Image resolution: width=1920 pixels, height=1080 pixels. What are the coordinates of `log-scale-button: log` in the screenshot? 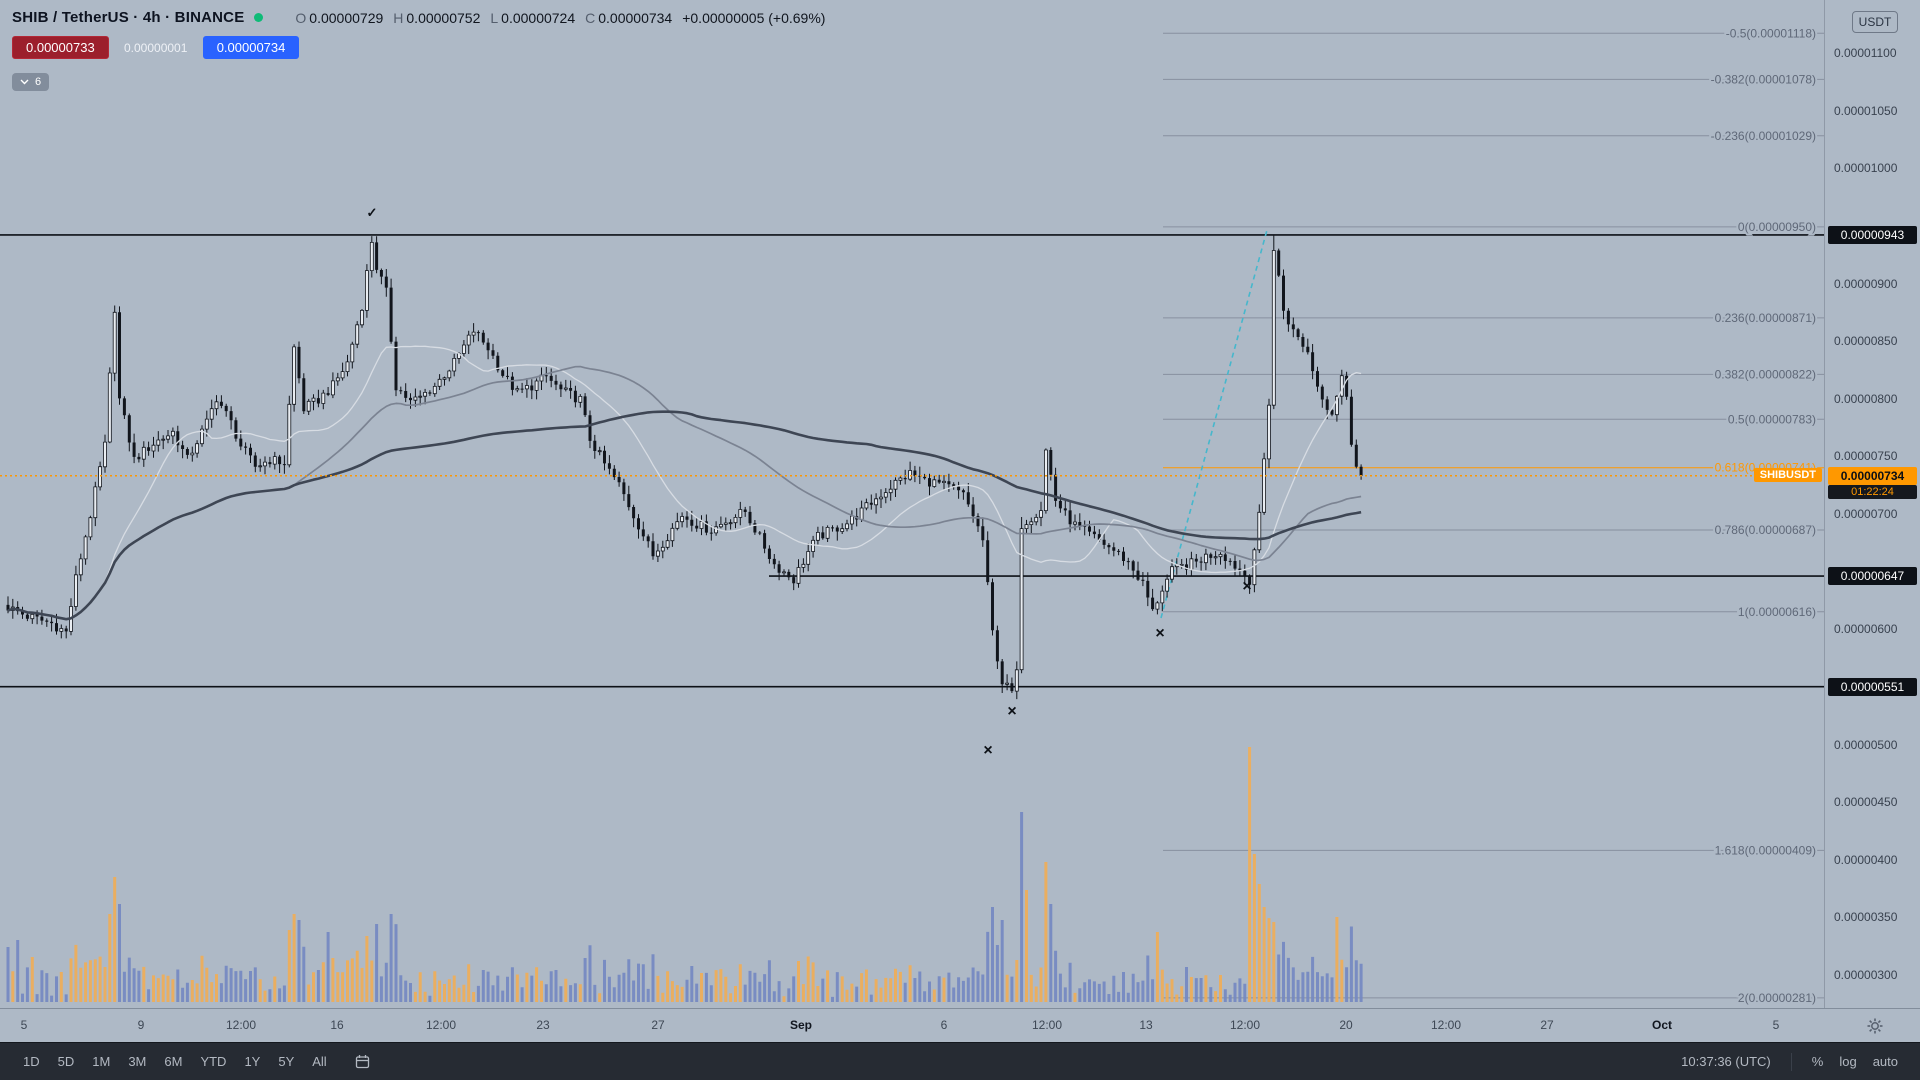 It's located at (1847, 1061).